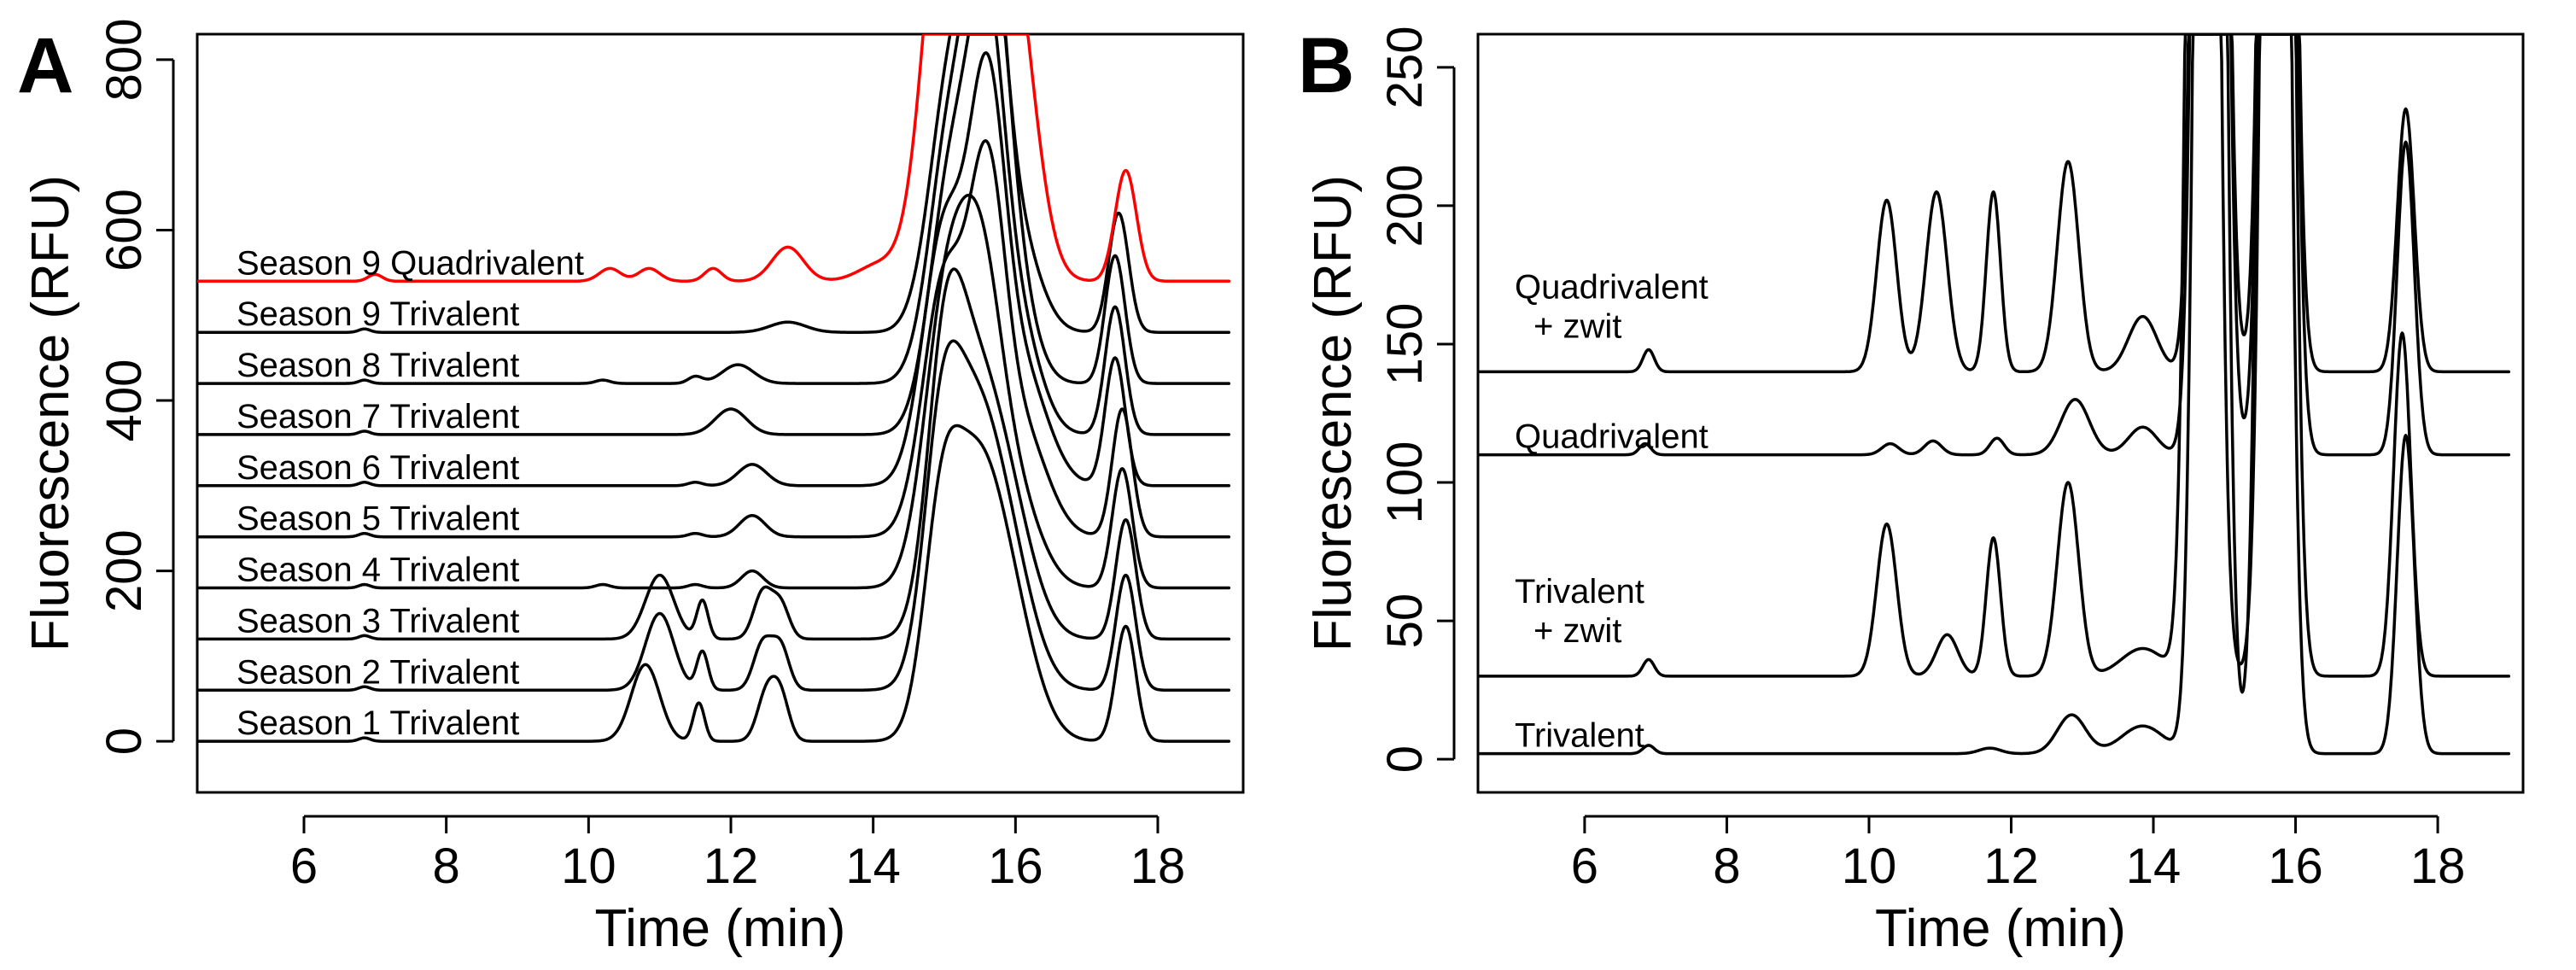 The height and width of the screenshot is (970, 2576). I want to click on y-tick-label: 100, so click(1405, 483).